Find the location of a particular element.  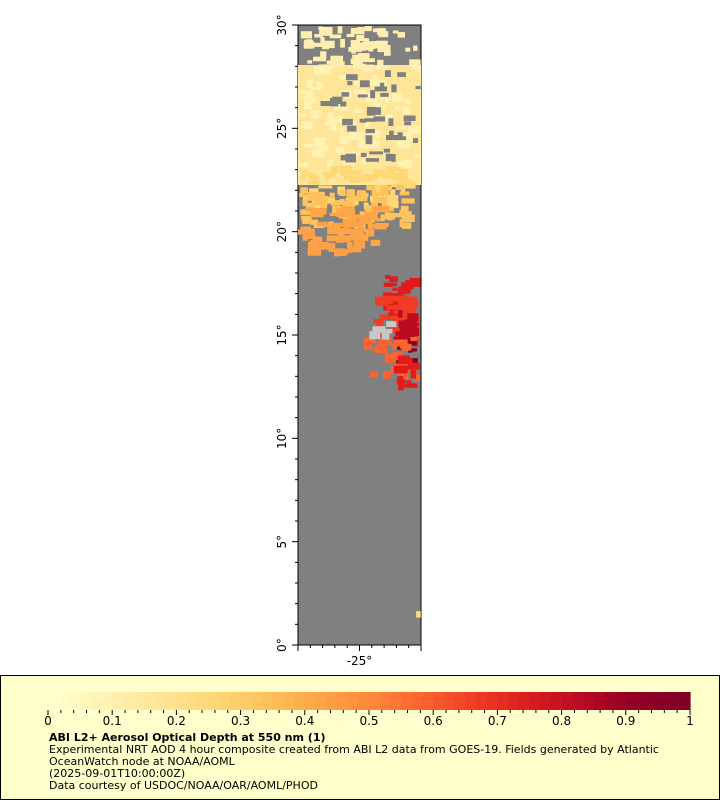

lat-tick-label: 5° is located at coordinates (282, 542).